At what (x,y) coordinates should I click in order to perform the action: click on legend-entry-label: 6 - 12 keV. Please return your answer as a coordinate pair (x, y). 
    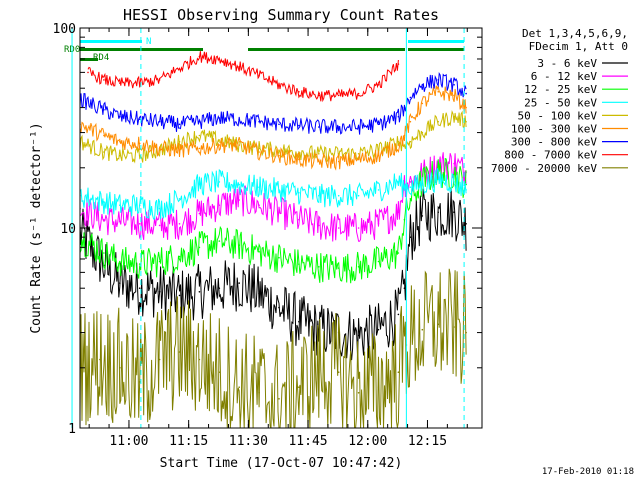
    Looking at the image, I should click on (564, 76).